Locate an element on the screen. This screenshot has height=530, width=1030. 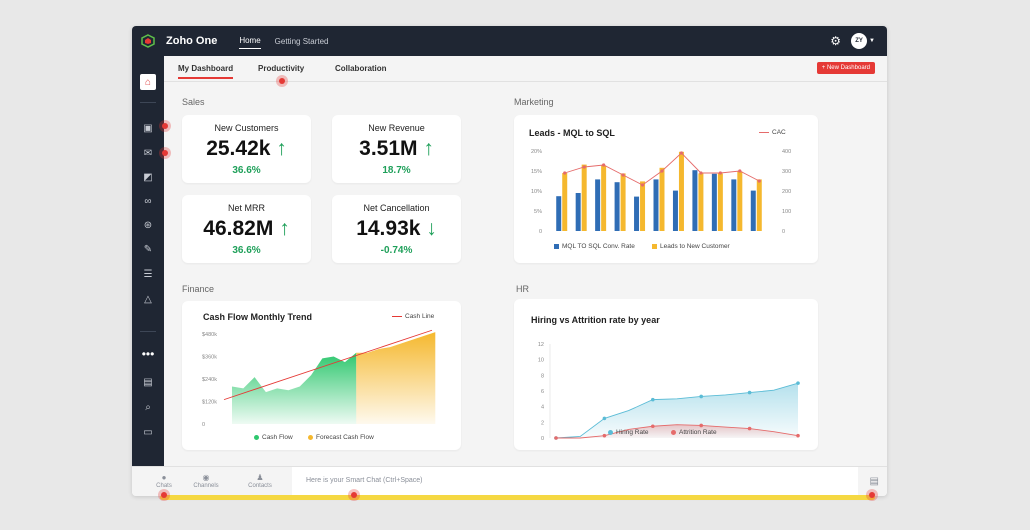
desk-icon: ◩ is located at coordinates (148, 177).